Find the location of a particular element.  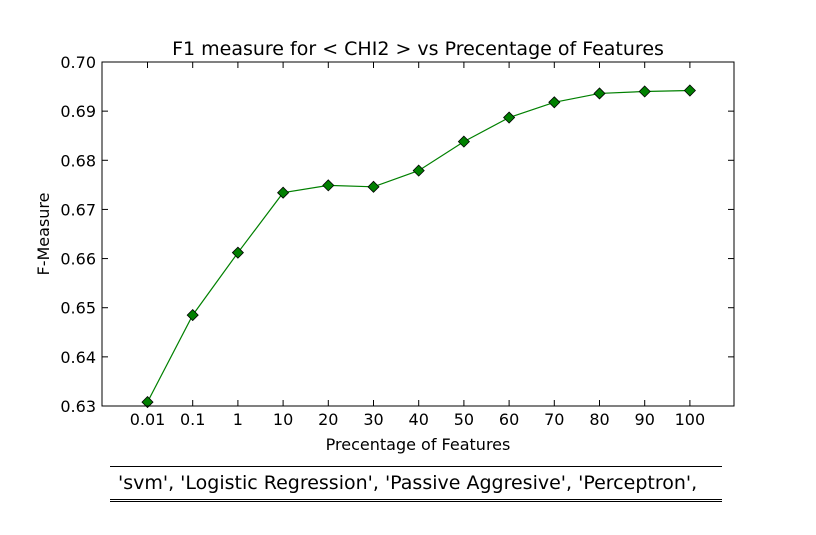

x-tick-label: 0.1 is located at coordinates (192, 419).